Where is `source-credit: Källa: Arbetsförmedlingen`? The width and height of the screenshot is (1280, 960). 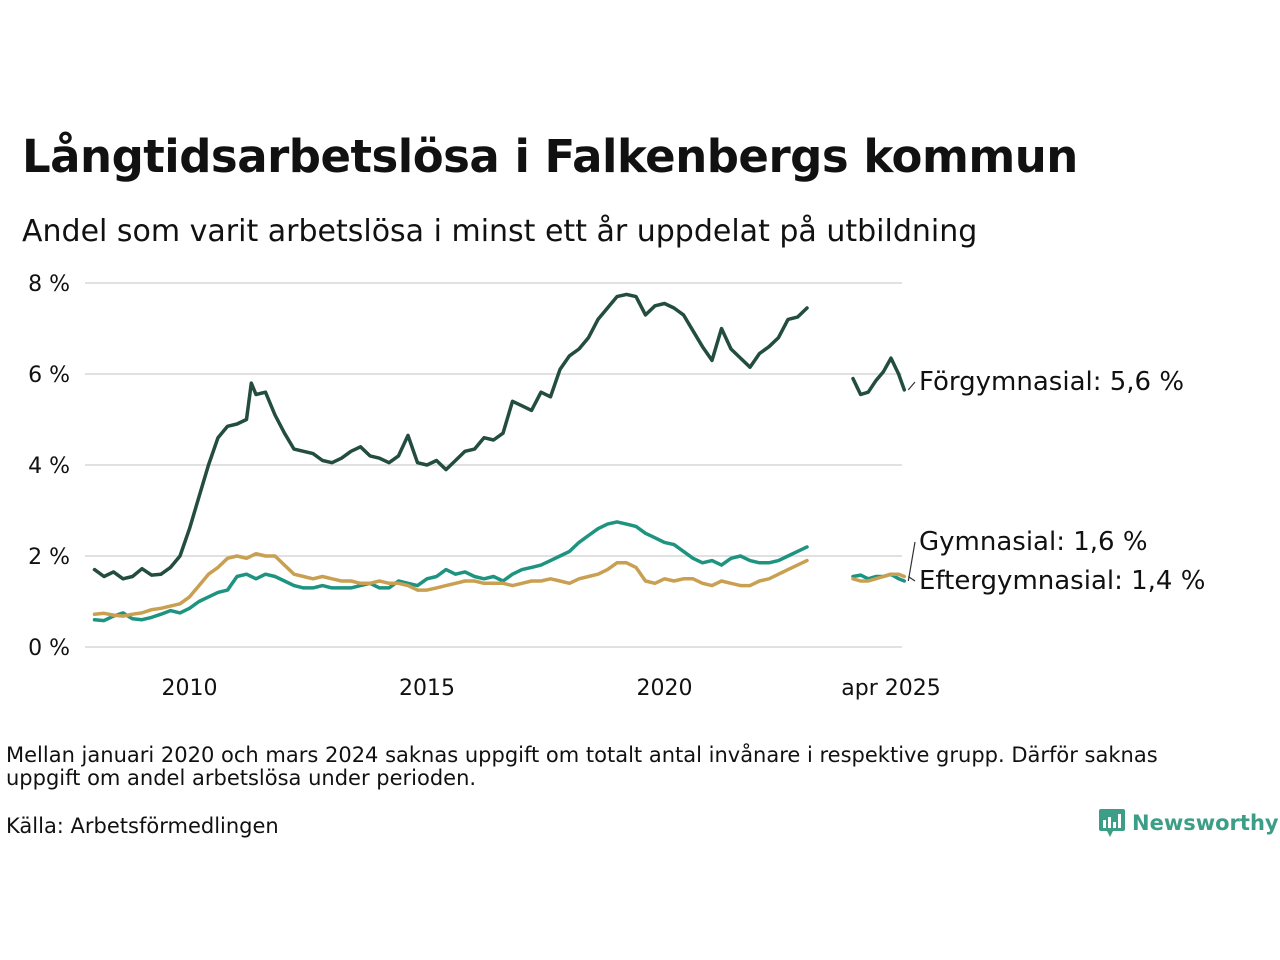
source-credit: Källa: Arbetsförmedlingen is located at coordinates (142, 826).